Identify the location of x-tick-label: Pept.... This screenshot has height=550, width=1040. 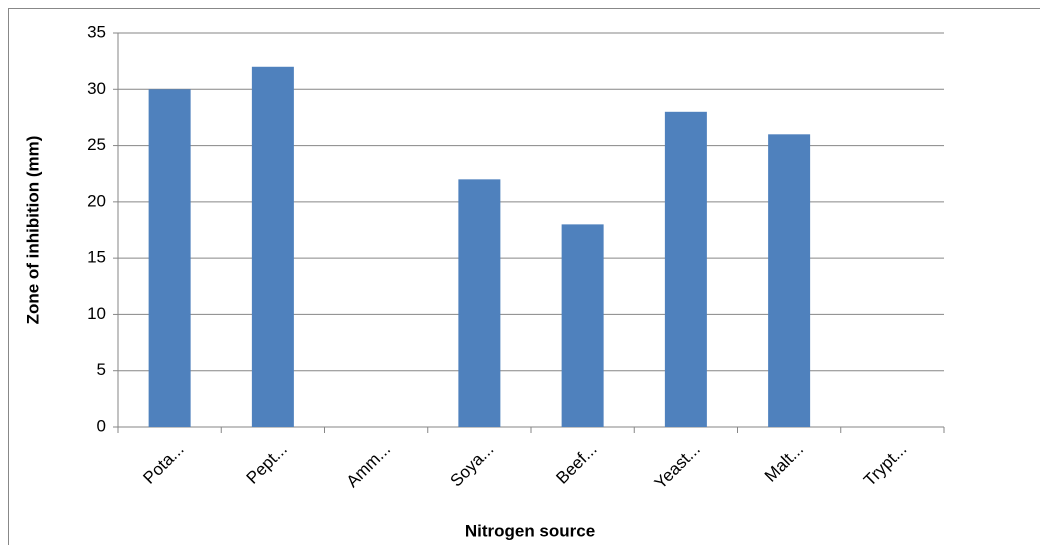
(267, 464).